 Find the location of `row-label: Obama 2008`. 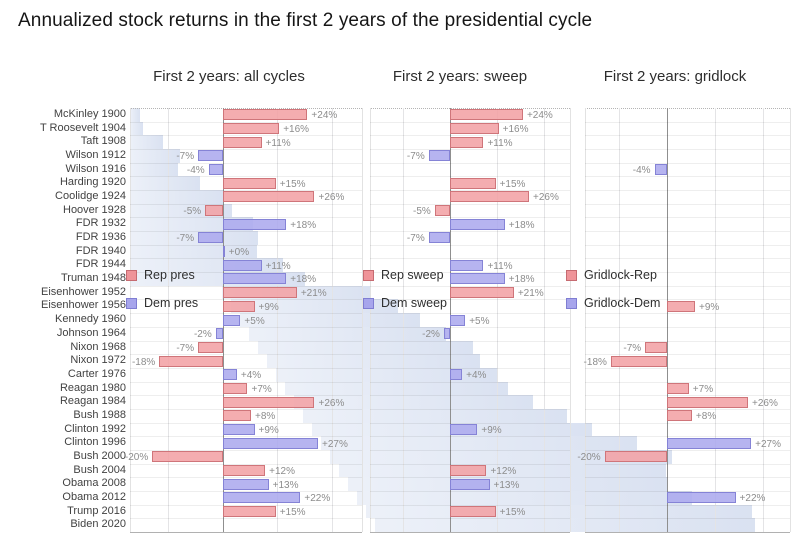

row-label: Obama 2008 is located at coordinates (94, 483).